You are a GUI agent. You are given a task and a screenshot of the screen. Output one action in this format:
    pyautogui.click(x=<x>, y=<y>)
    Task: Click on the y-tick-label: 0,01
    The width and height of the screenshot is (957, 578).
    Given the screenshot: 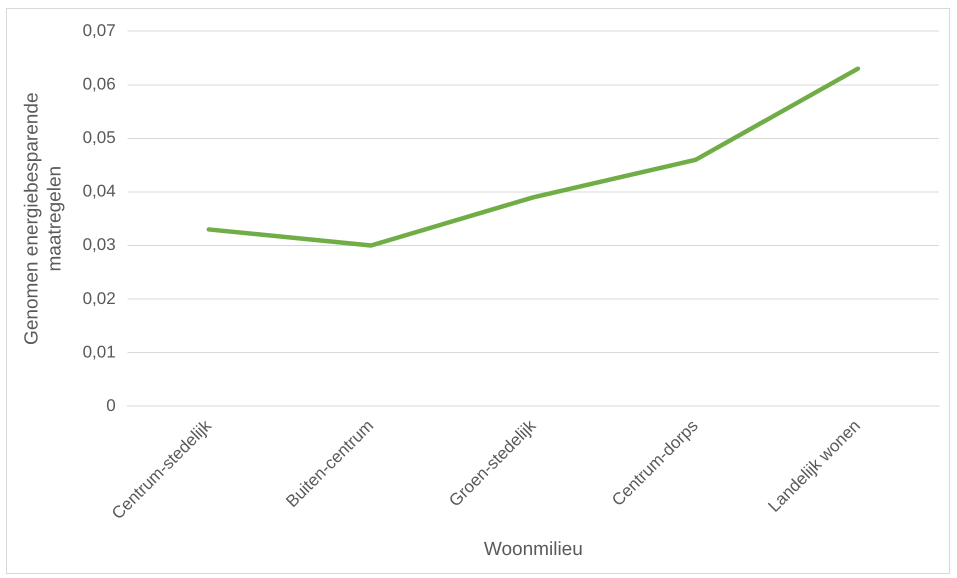 What is the action you would take?
    pyautogui.click(x=99, y=352)
    